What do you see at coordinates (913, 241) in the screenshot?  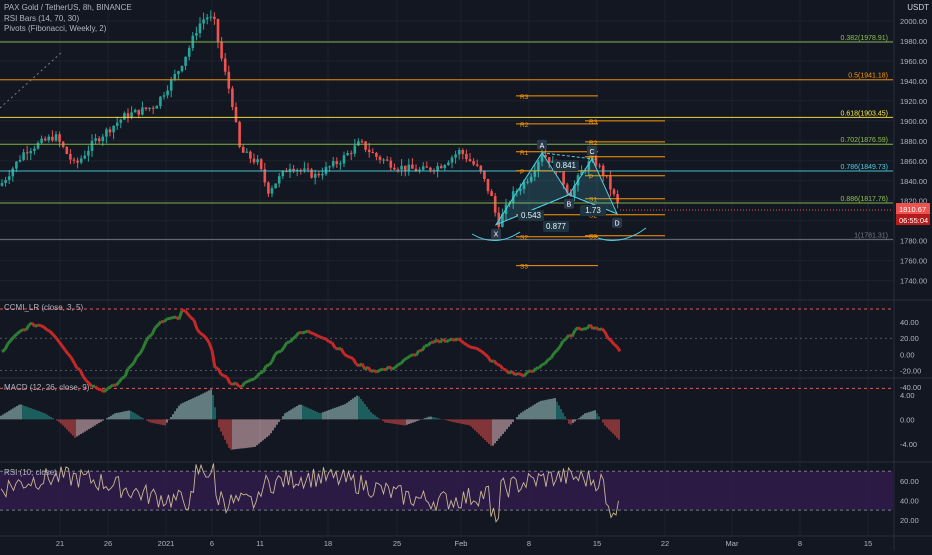 I see `price-axis-label: 1780.00` at bounding box center [913, 241].